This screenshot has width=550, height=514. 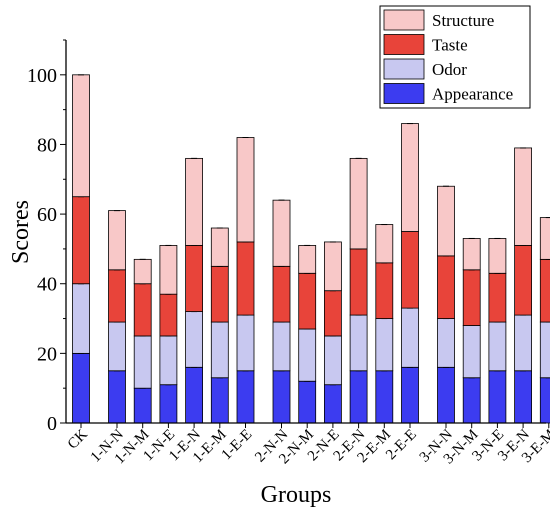 What do you see at coordinates (384, 244) in the screenshot?
I see `bar-structure-2-E-M` at bounding box center [384, 244].